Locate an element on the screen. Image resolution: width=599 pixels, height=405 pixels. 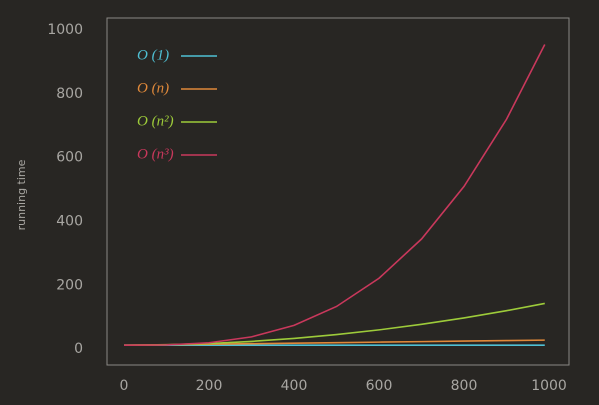
x-tick-label: 0 is located at coordinates (124, 386).